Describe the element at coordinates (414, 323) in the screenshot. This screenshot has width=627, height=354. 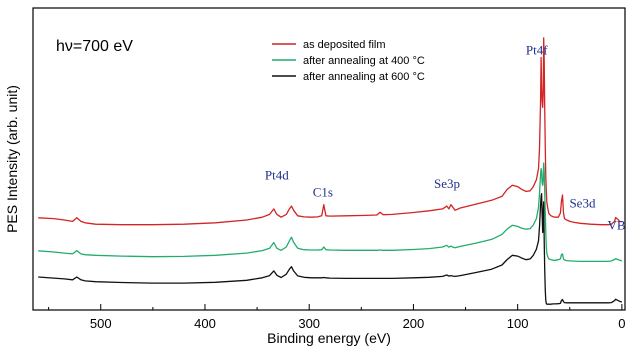
I see `x-tick-label: 200` at that location.